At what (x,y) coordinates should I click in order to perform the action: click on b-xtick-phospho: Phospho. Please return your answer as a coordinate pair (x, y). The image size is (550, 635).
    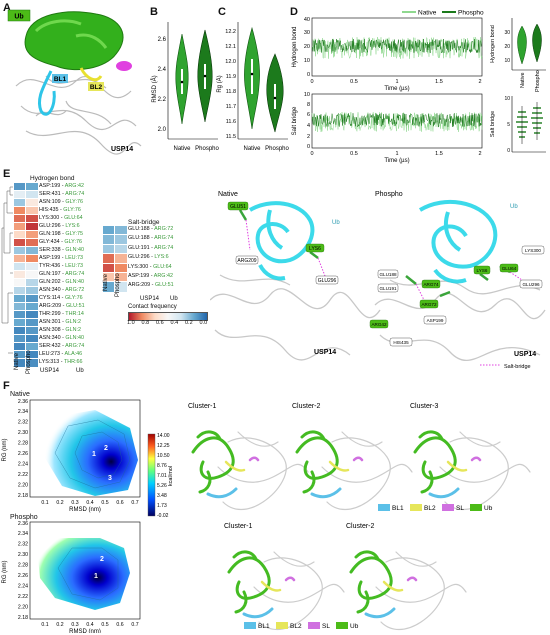
    Looking at the image, I should click on (207, 149).